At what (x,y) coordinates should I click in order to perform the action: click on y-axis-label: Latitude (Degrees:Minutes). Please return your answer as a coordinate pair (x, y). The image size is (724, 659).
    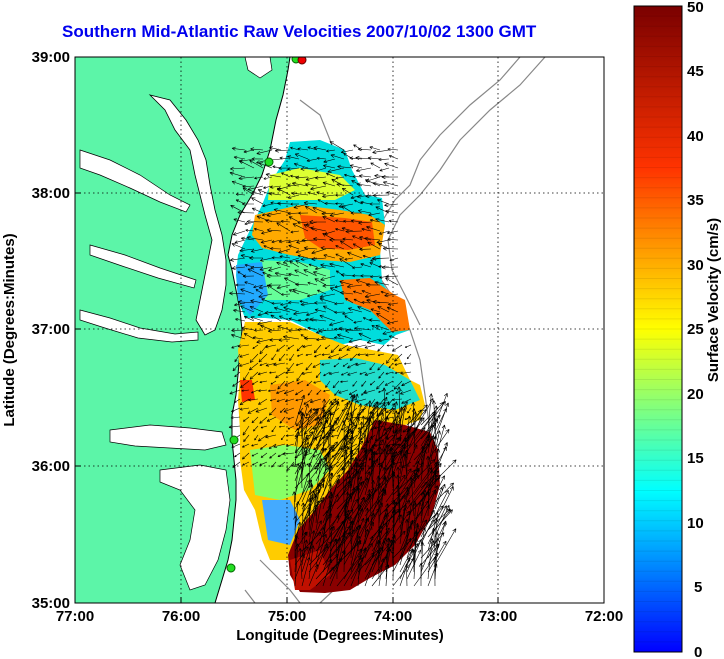
    Looking at the image, I should click on (9, 329).